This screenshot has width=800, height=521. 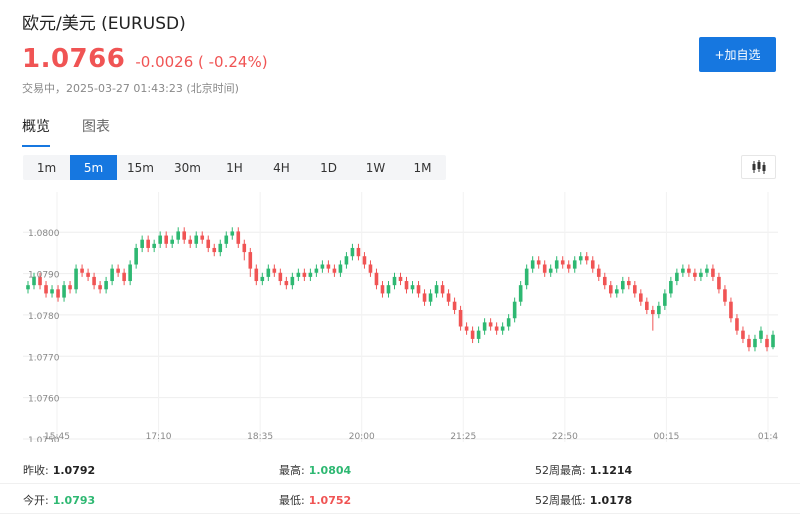 I want to click on tab-chart: 图表, so click(x=96, y=127).